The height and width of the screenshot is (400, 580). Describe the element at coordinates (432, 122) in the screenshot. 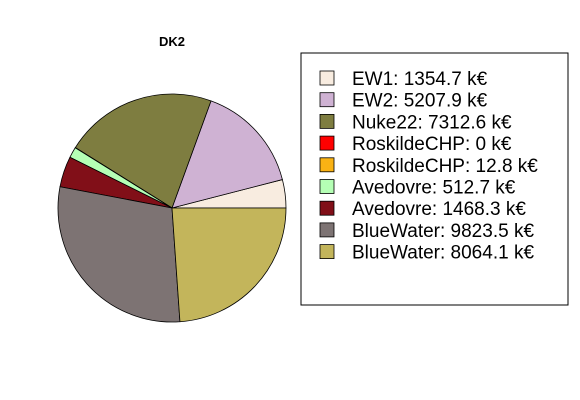

I see `legend-label-2: Nuke22: 7312.6 k€` at that location.